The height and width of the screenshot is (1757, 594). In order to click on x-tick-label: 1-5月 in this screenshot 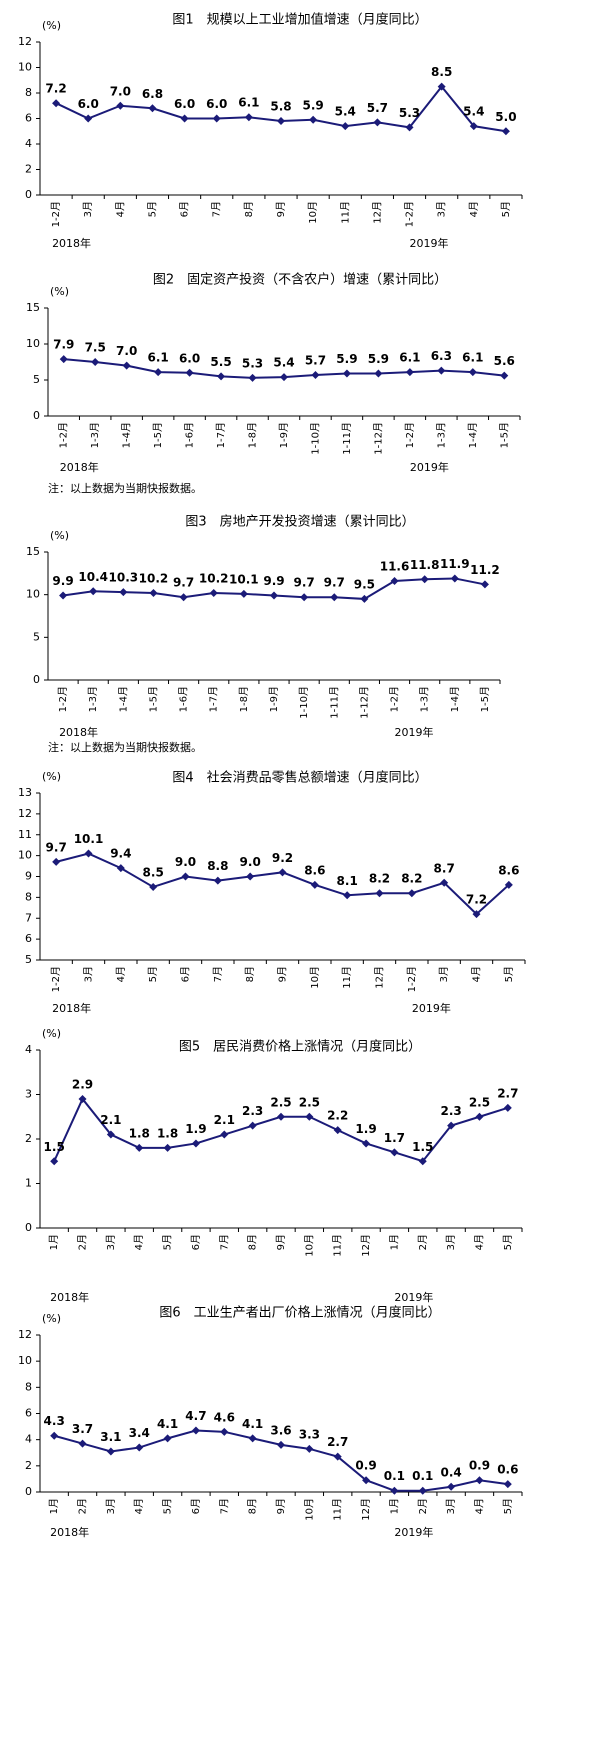, I will do `click(153, 699)`.